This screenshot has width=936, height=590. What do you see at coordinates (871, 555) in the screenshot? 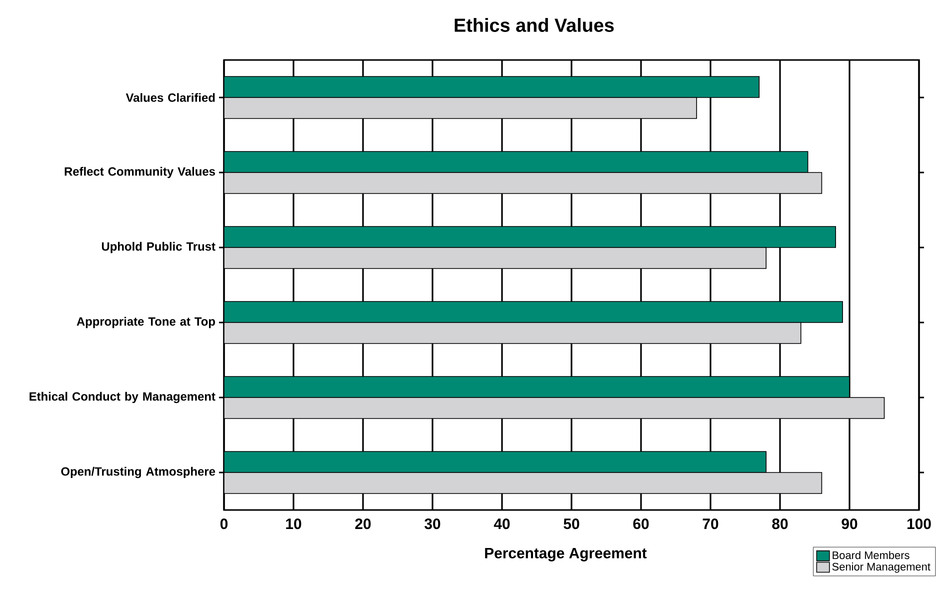
I see `legend-label: Board Members` at bounding box center [871, 555].